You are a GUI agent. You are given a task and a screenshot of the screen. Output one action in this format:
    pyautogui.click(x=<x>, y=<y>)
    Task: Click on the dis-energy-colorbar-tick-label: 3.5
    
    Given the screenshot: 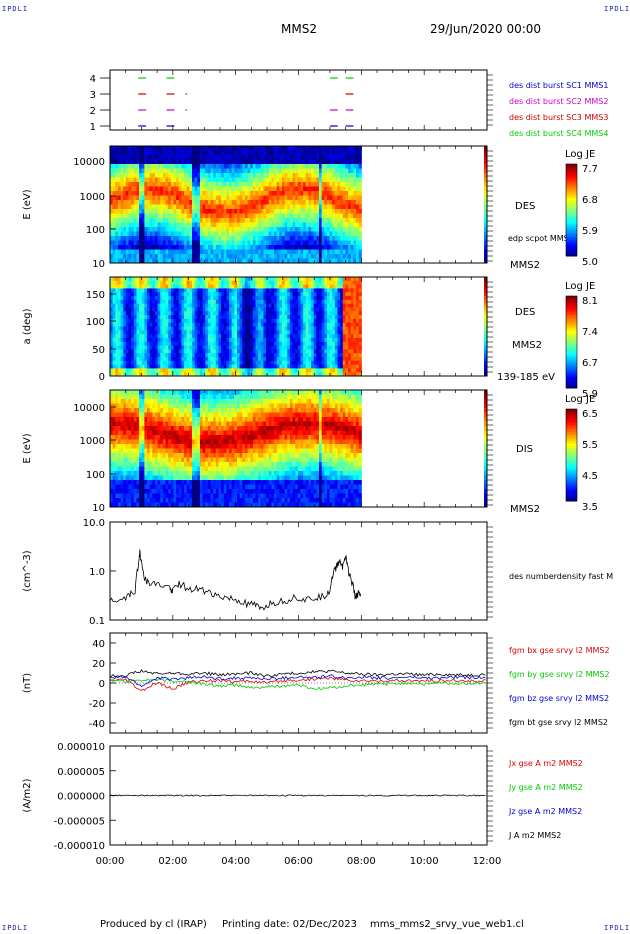 What is the action you would take?
    pyautogui.click(x=590, y=507)
    